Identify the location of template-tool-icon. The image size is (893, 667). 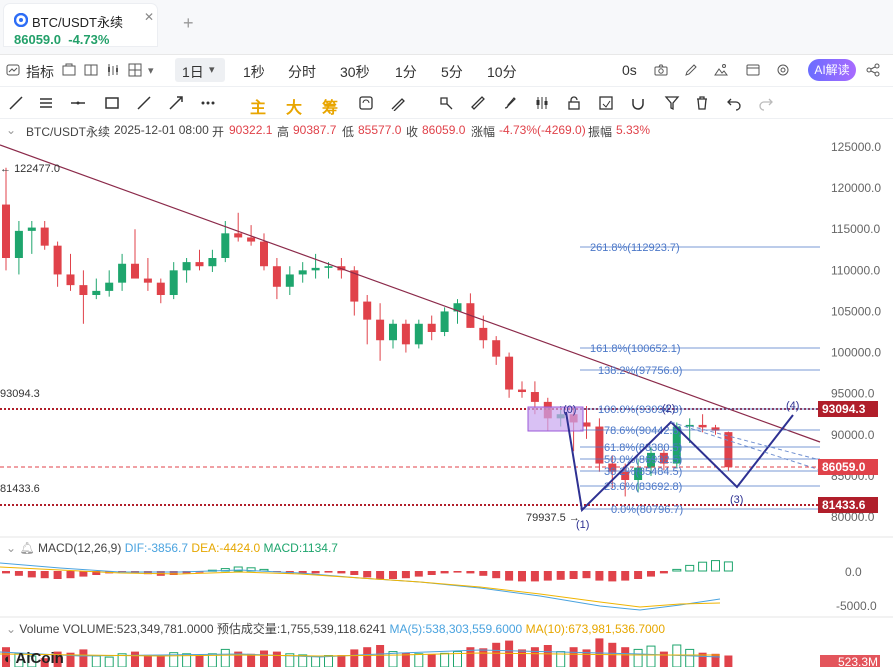
(606, 103).